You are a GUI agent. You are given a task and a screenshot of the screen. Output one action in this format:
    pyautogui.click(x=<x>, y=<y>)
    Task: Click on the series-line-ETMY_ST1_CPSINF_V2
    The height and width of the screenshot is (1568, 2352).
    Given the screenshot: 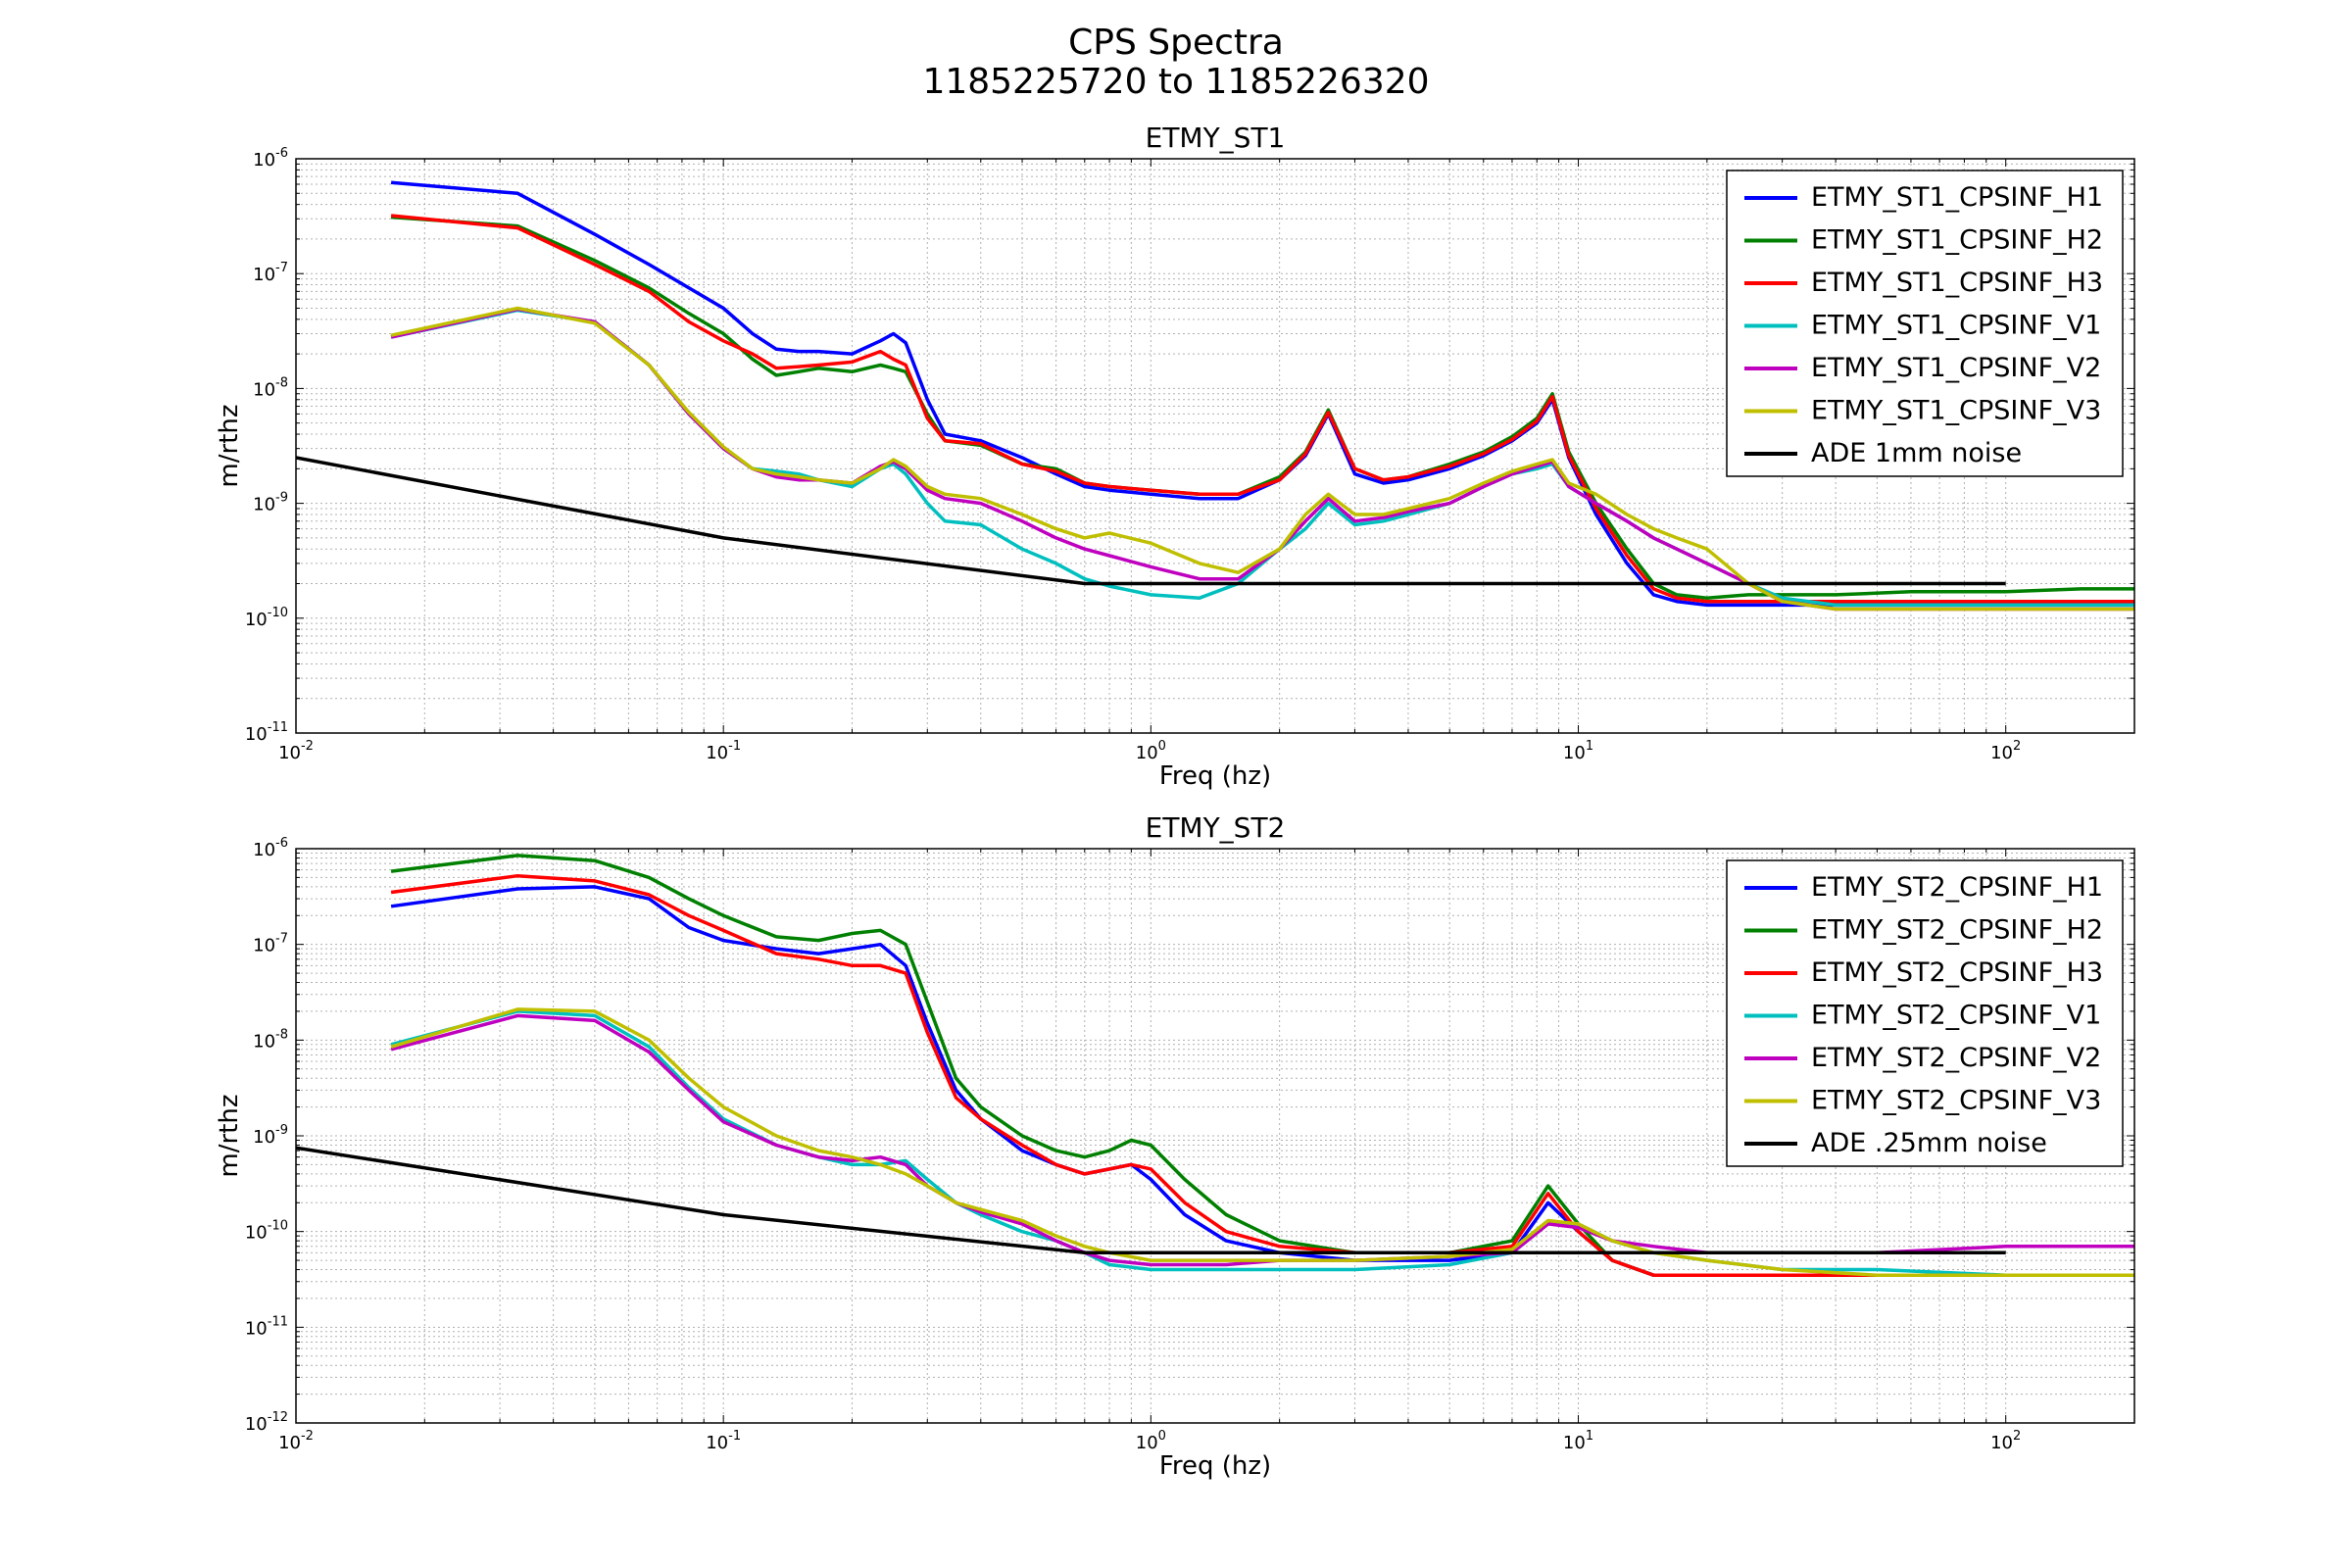 What is the action you would take?
    pyautogui.click(x=1262, y=459)
    